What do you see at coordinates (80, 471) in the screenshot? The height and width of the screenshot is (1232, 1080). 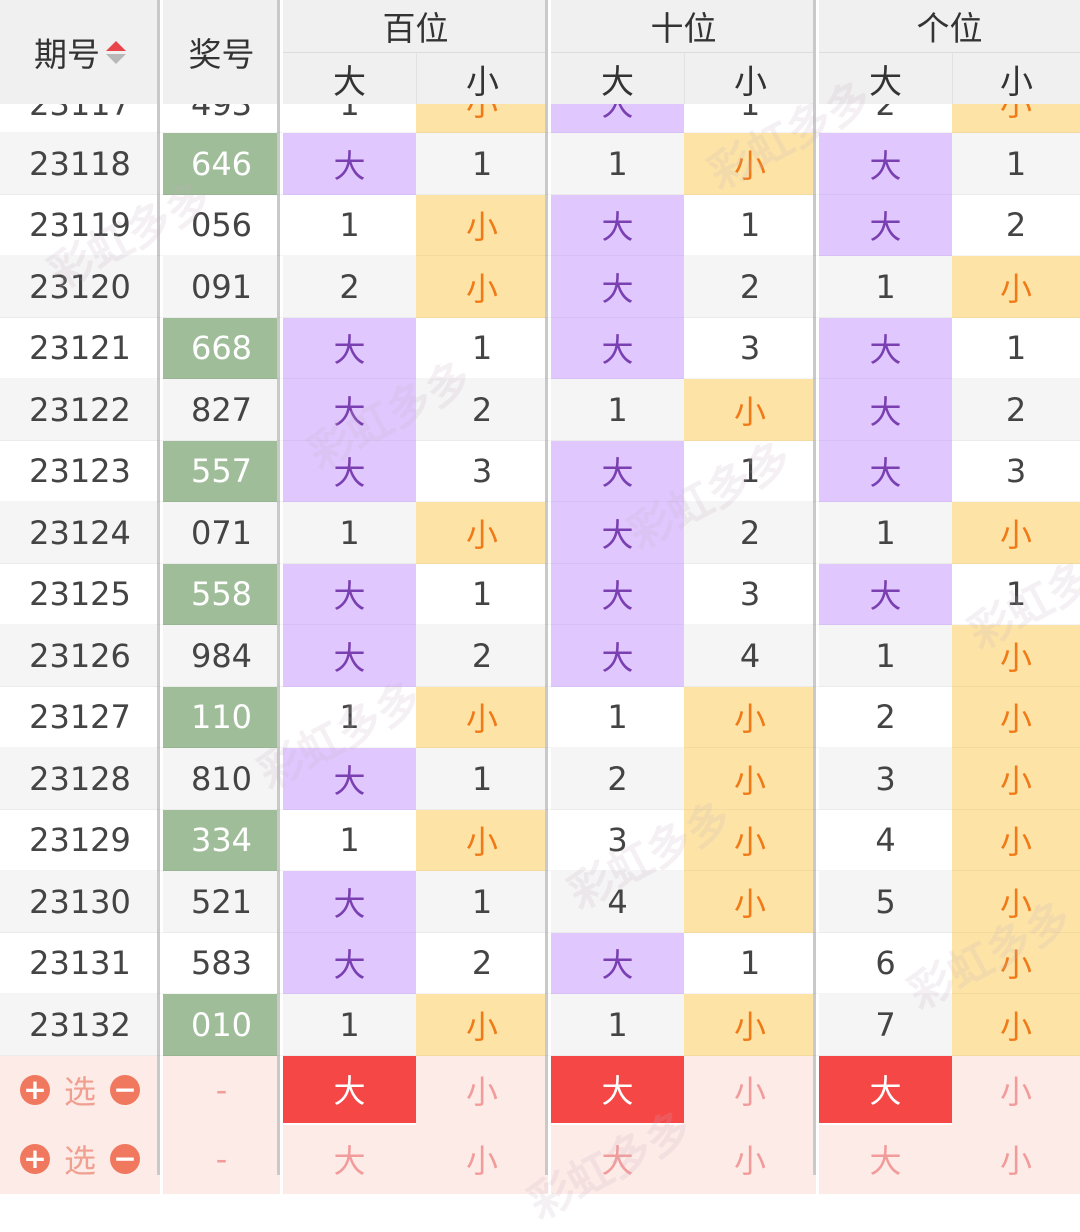 I see `period-cell: 23123` at bounding box center [80, 471].